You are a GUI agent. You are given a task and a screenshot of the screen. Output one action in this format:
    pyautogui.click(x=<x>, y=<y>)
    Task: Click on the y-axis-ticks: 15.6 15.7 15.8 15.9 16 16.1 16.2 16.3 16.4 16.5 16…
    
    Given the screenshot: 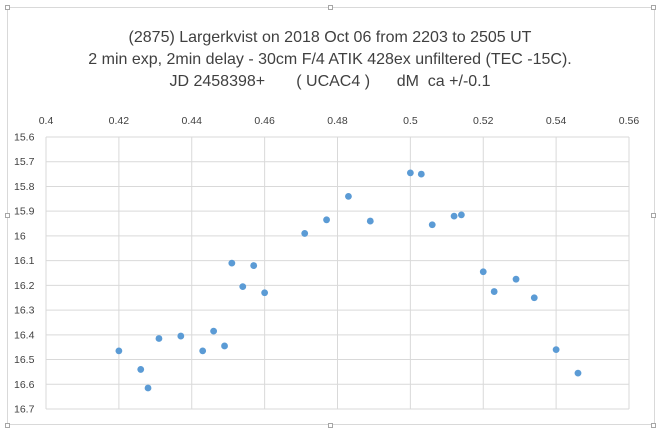 What is the action you would take?
    pyautogui.click(x=24, y=274)
    